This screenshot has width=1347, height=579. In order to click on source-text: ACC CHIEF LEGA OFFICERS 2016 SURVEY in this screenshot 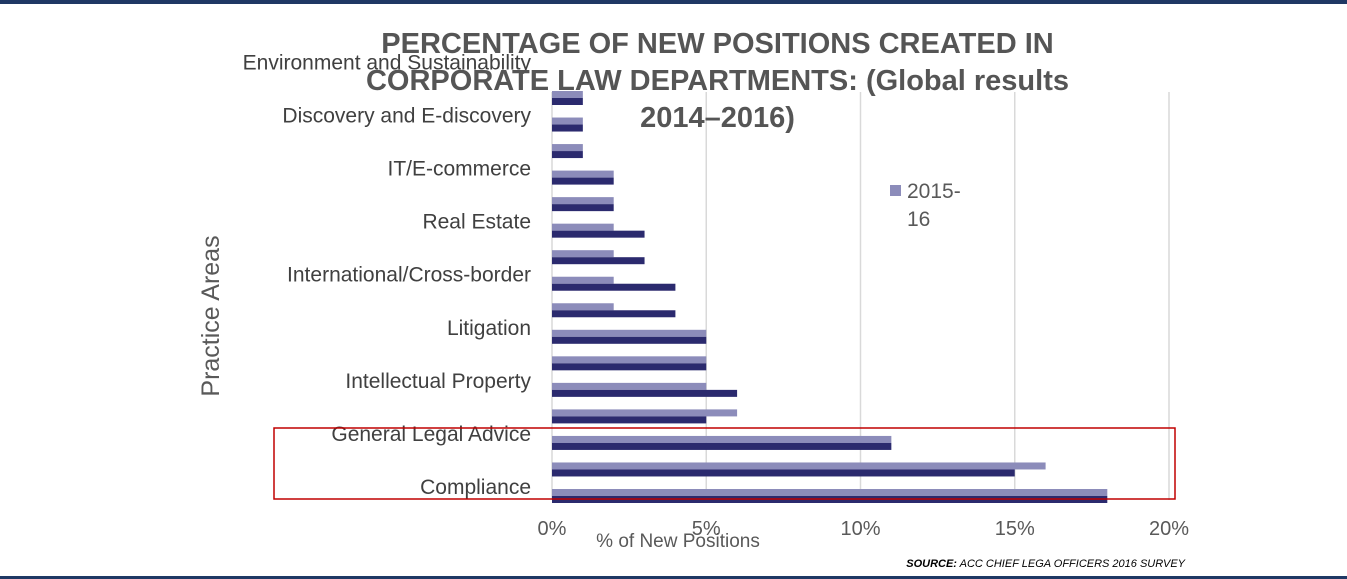, I will do `click(1070, 564)`.